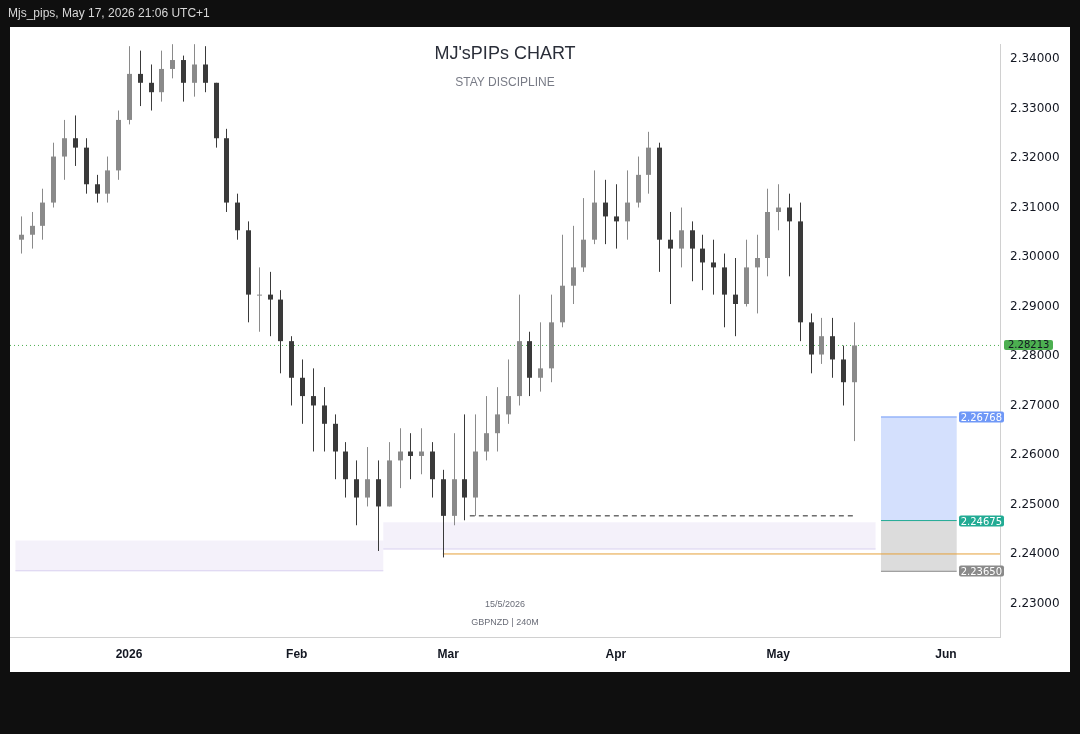  Describe the element at coordinates (1035, 454) in the screenshot. I see `y-tick-label: 2.26000` at that location.